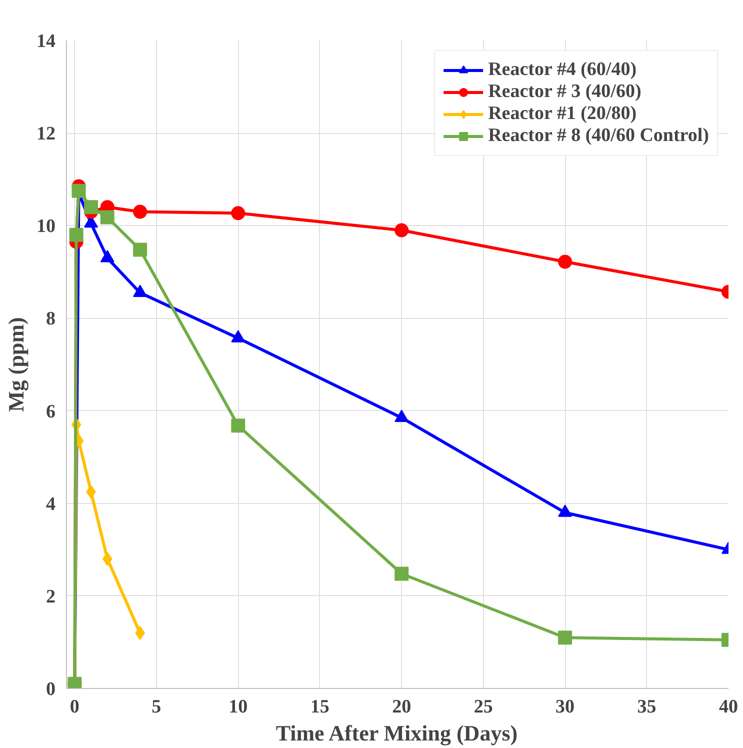 The height and width of the screenshot is (748, 743). I want to click on y-tick-label: 4, so click(51, 504).